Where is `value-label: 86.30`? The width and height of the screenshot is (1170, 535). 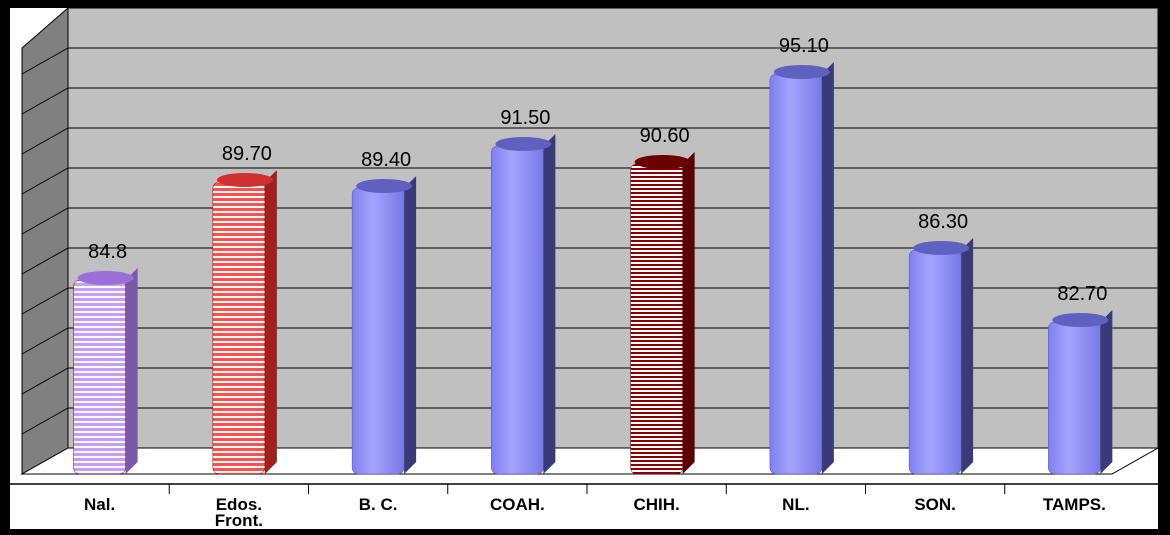
value-label: 86.30 is located at coordinates (943, 222).